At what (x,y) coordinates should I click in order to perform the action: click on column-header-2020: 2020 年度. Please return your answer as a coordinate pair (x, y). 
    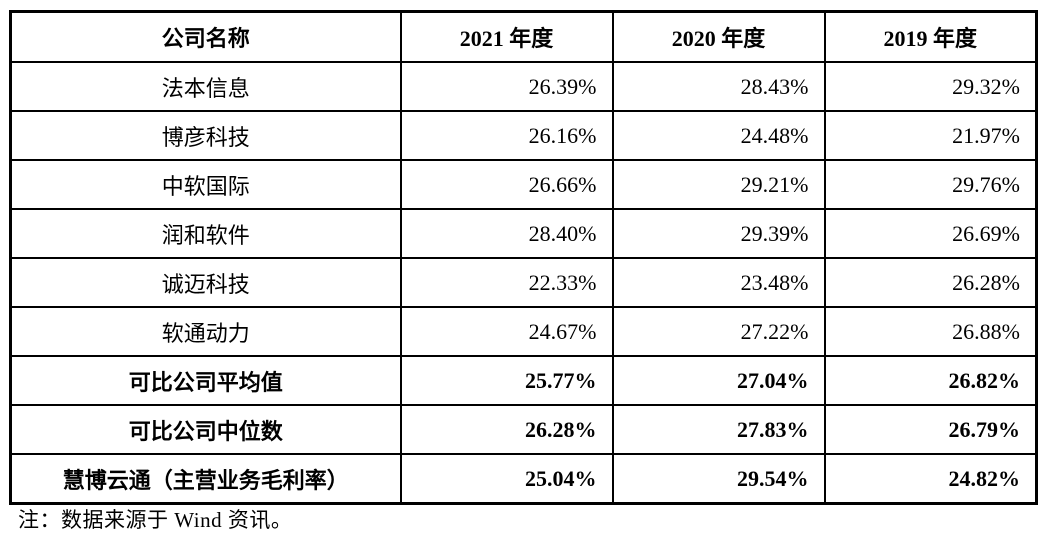
    Looking at the image, I should click on (718, 36).